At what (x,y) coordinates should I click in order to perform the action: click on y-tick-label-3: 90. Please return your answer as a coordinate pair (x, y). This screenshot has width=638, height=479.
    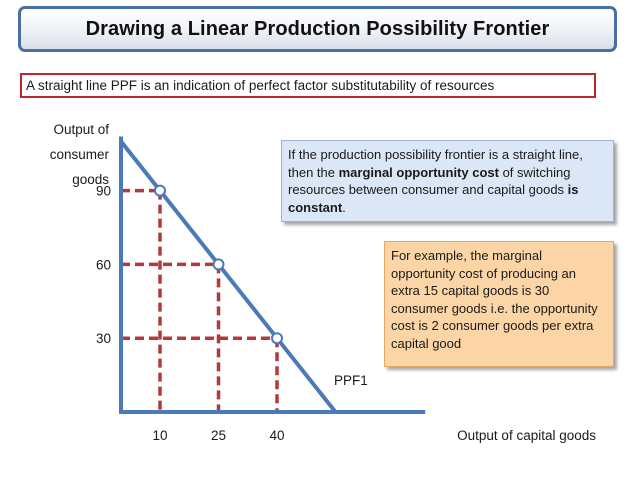
    Looking at the image, I should click on (103, 191).